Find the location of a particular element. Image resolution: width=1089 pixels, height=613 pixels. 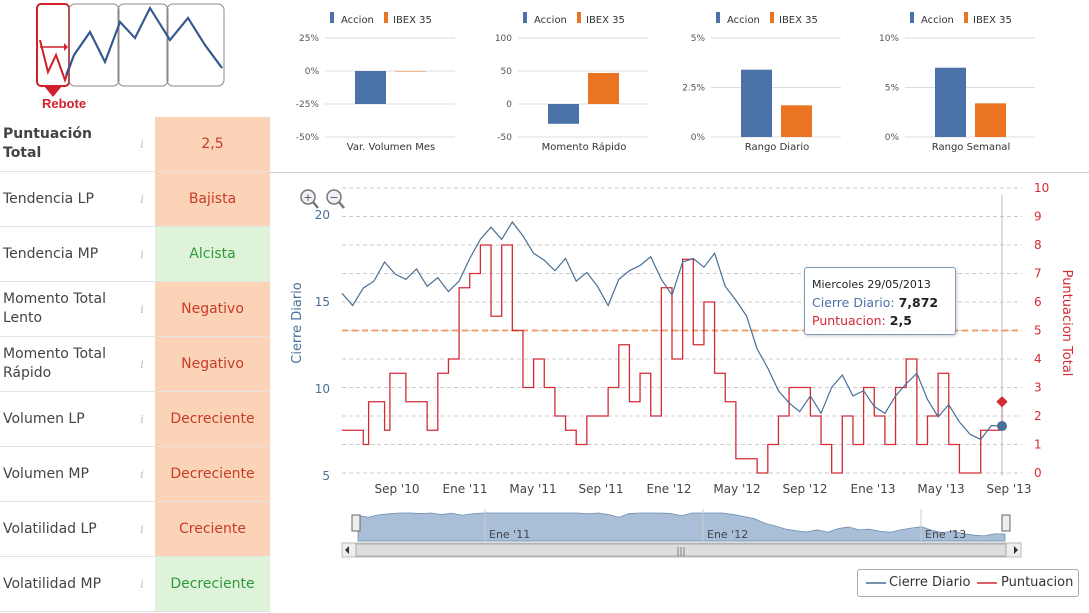

x-tick-label: Ene '13 is located at coordinates (873, 489).